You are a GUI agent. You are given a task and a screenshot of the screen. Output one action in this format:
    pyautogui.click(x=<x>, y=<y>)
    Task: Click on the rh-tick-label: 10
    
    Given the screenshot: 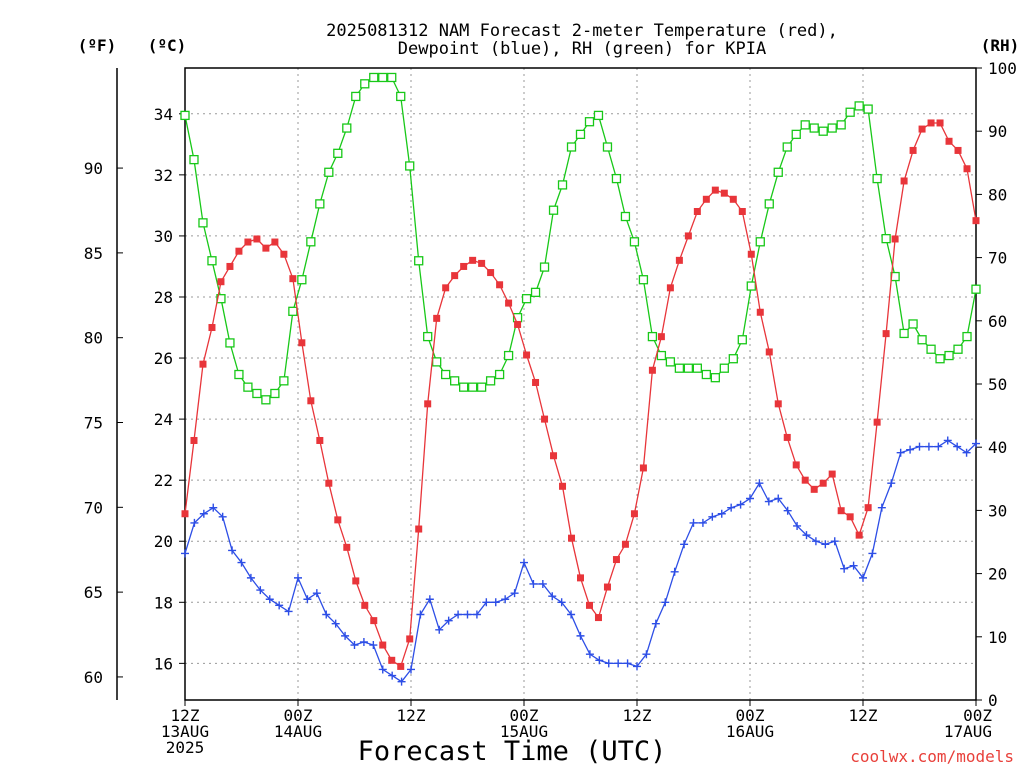 What is the action you would take?
    pyautogui.click(x=997, y=637)
    